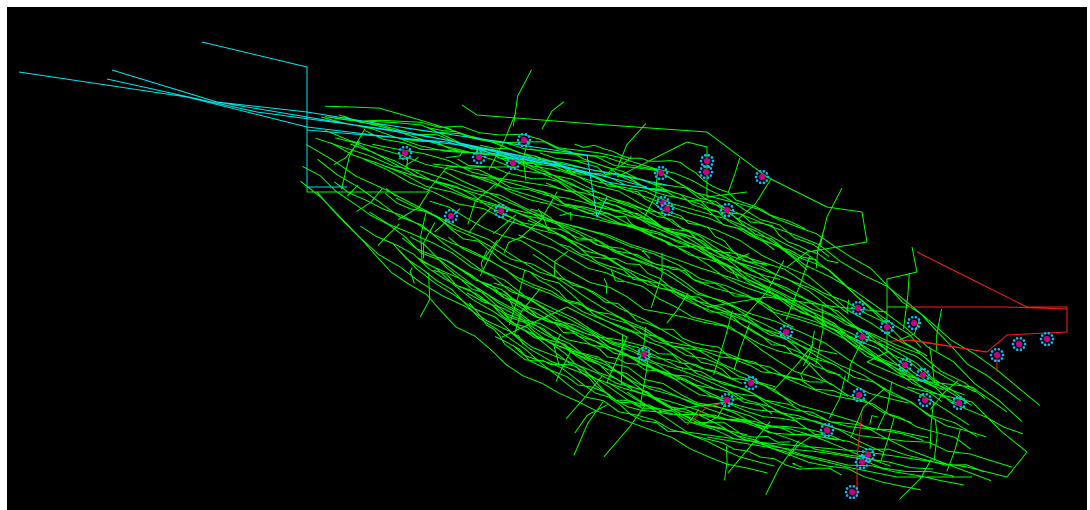 Image resolution: width=1090 pixels, height=510 pixels. Describe the element at coordinates (636, 234) in the screenshot. I see `tunnel-line` at that location.